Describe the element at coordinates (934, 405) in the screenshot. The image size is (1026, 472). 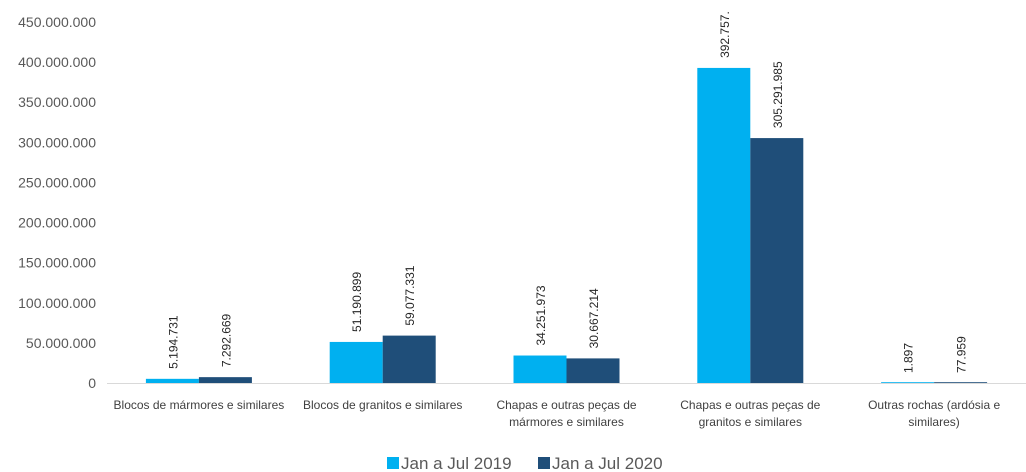
I see `x-category-label: Outras rochas (ardósia e` at that location.